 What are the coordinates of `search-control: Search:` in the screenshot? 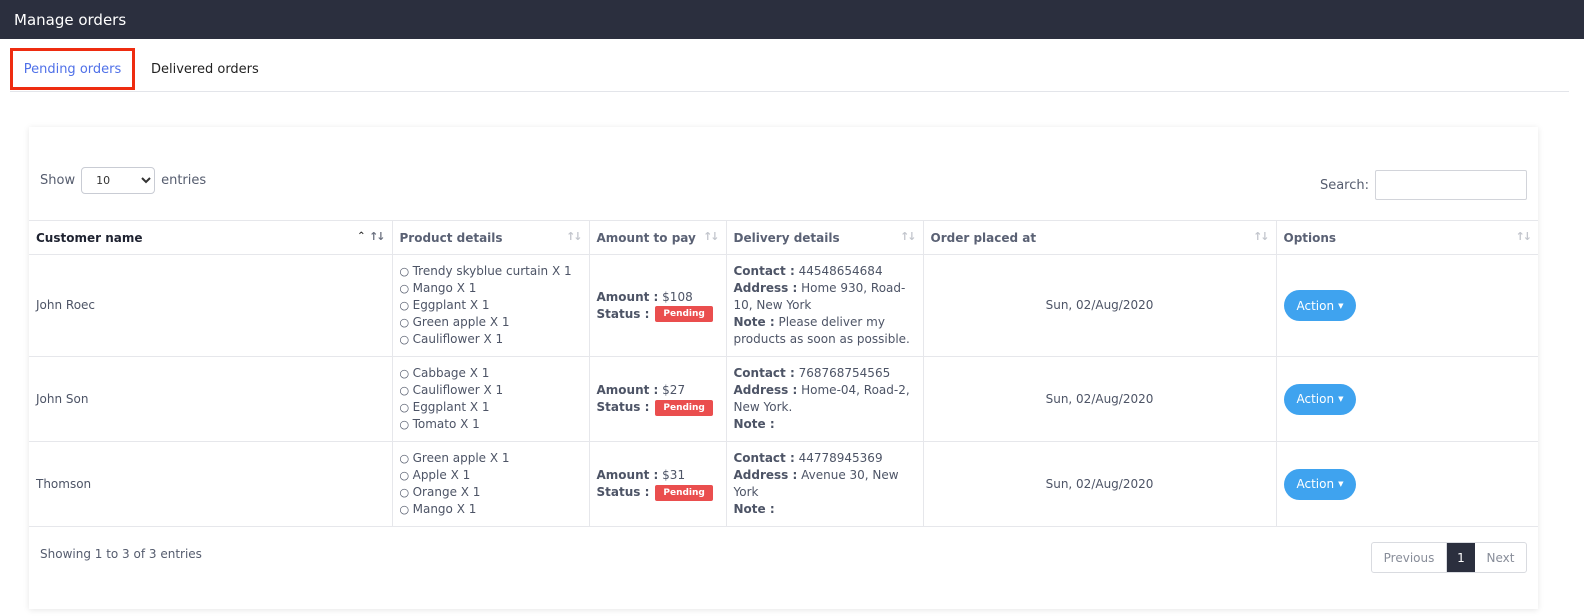 It's located at (1423, 185).